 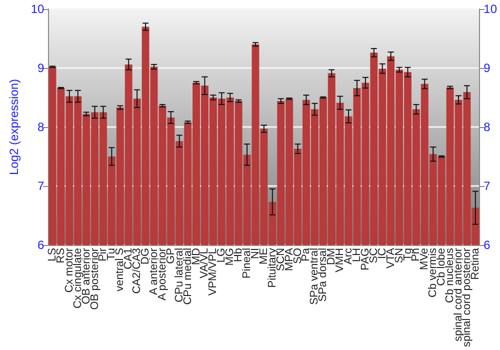 I want to click on y2-tick-label: 8, so click(x=487, y=127).